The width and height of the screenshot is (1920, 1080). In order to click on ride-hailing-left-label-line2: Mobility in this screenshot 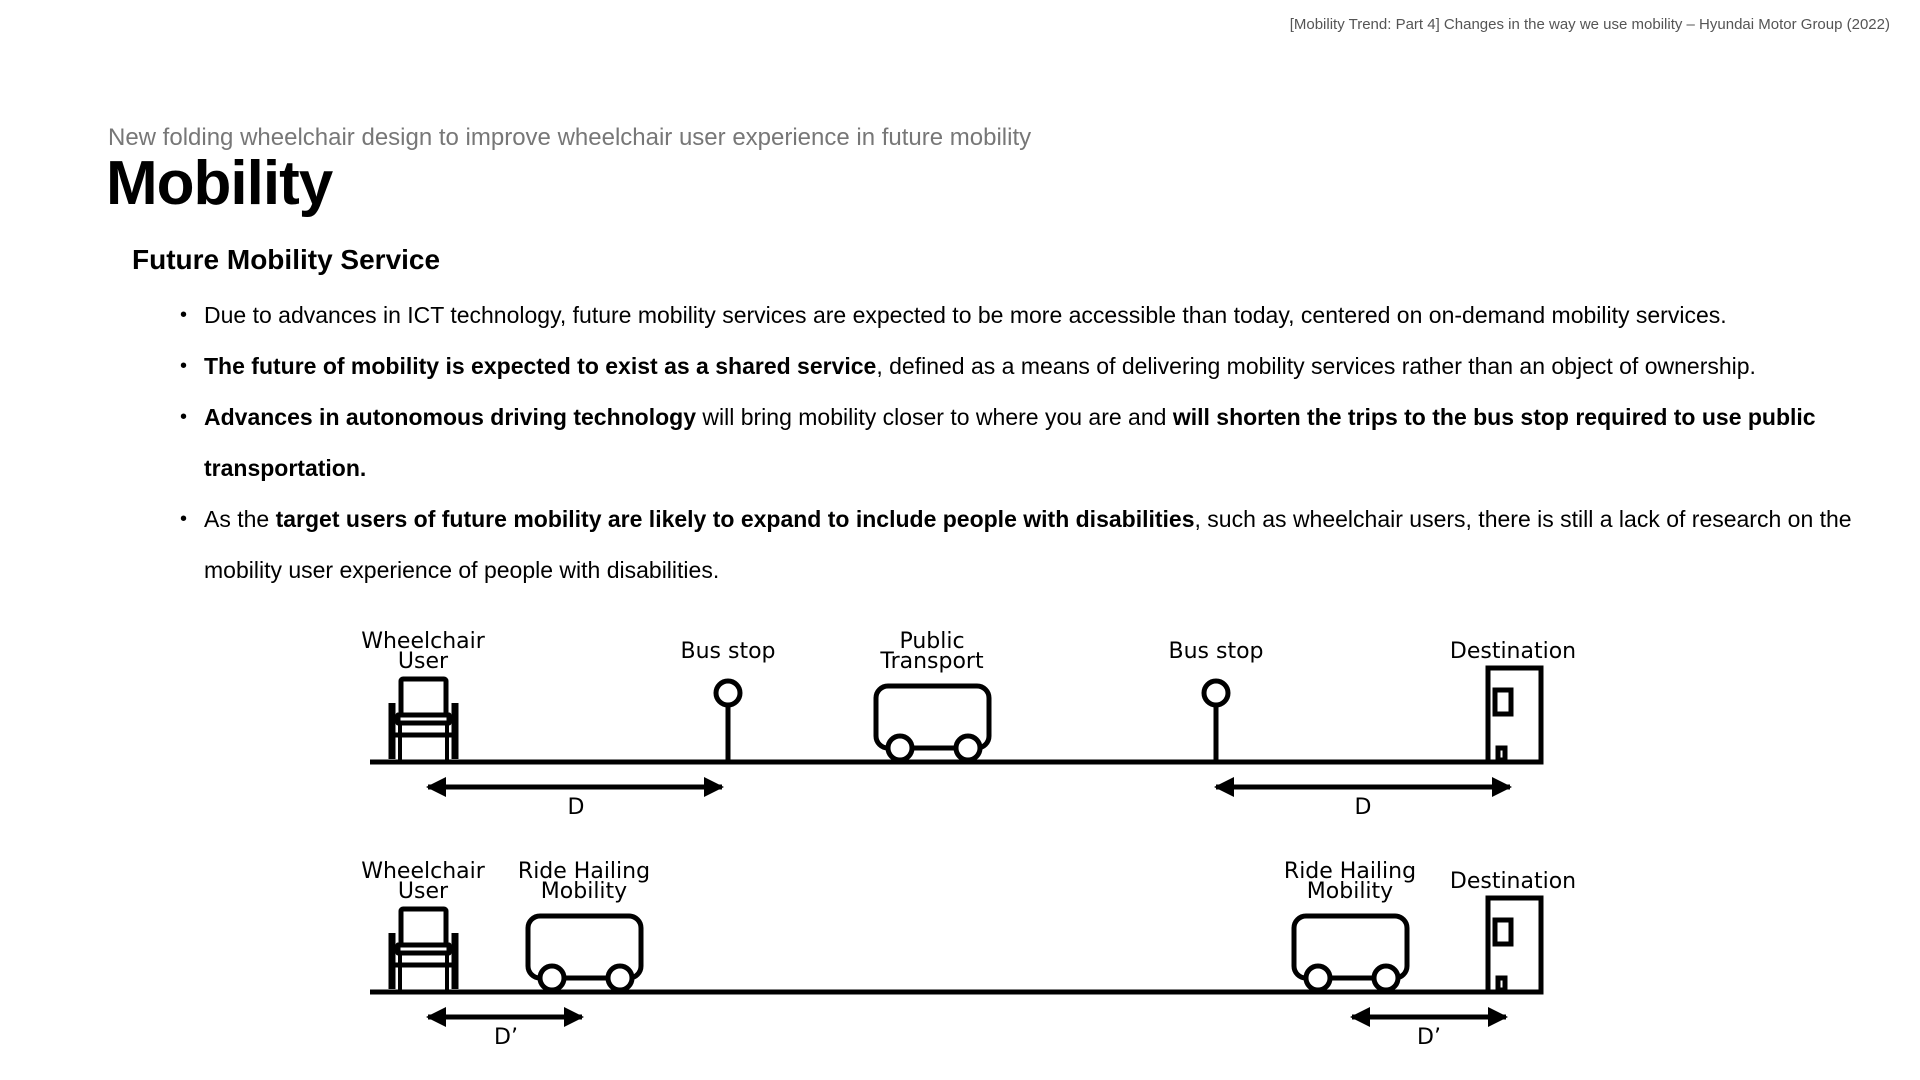, I will do `click(584, 891)`.